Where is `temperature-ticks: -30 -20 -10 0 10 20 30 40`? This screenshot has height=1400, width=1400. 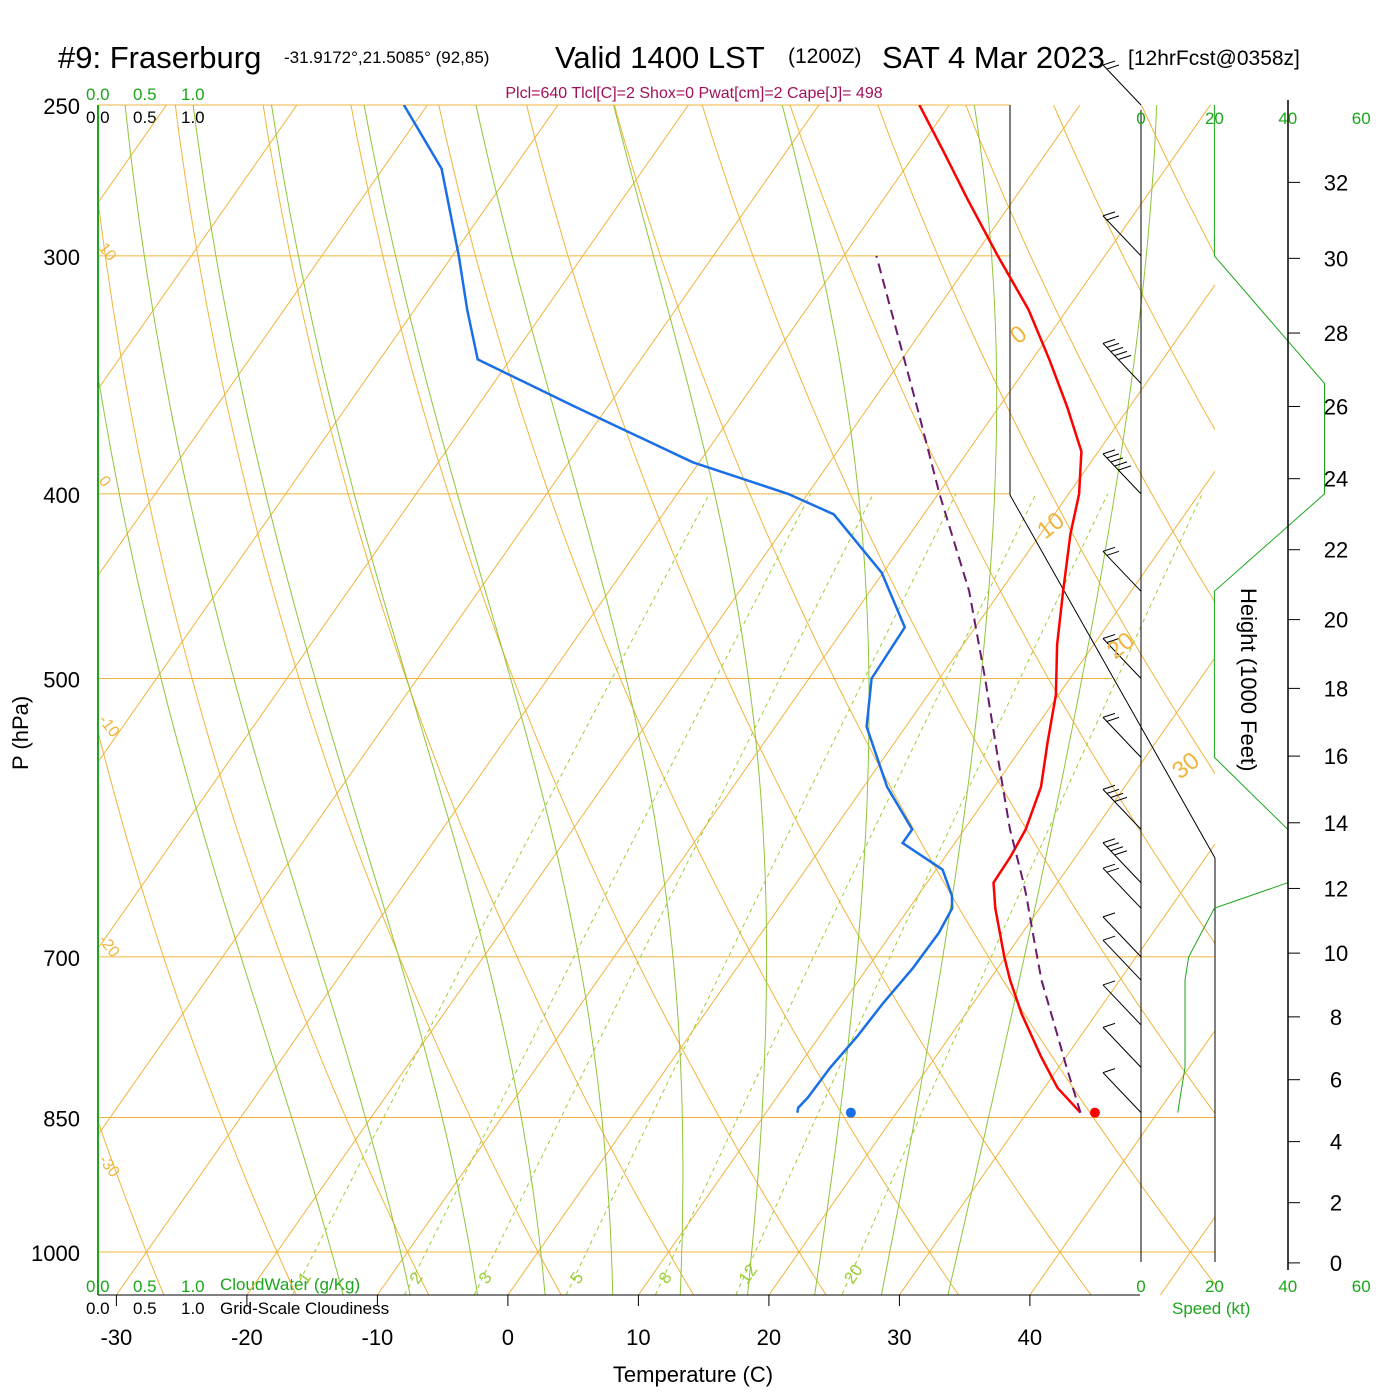
temperature-ticks: -30 -20 -10 0 10 20 30 40 is located at coordinates (571, 1322).